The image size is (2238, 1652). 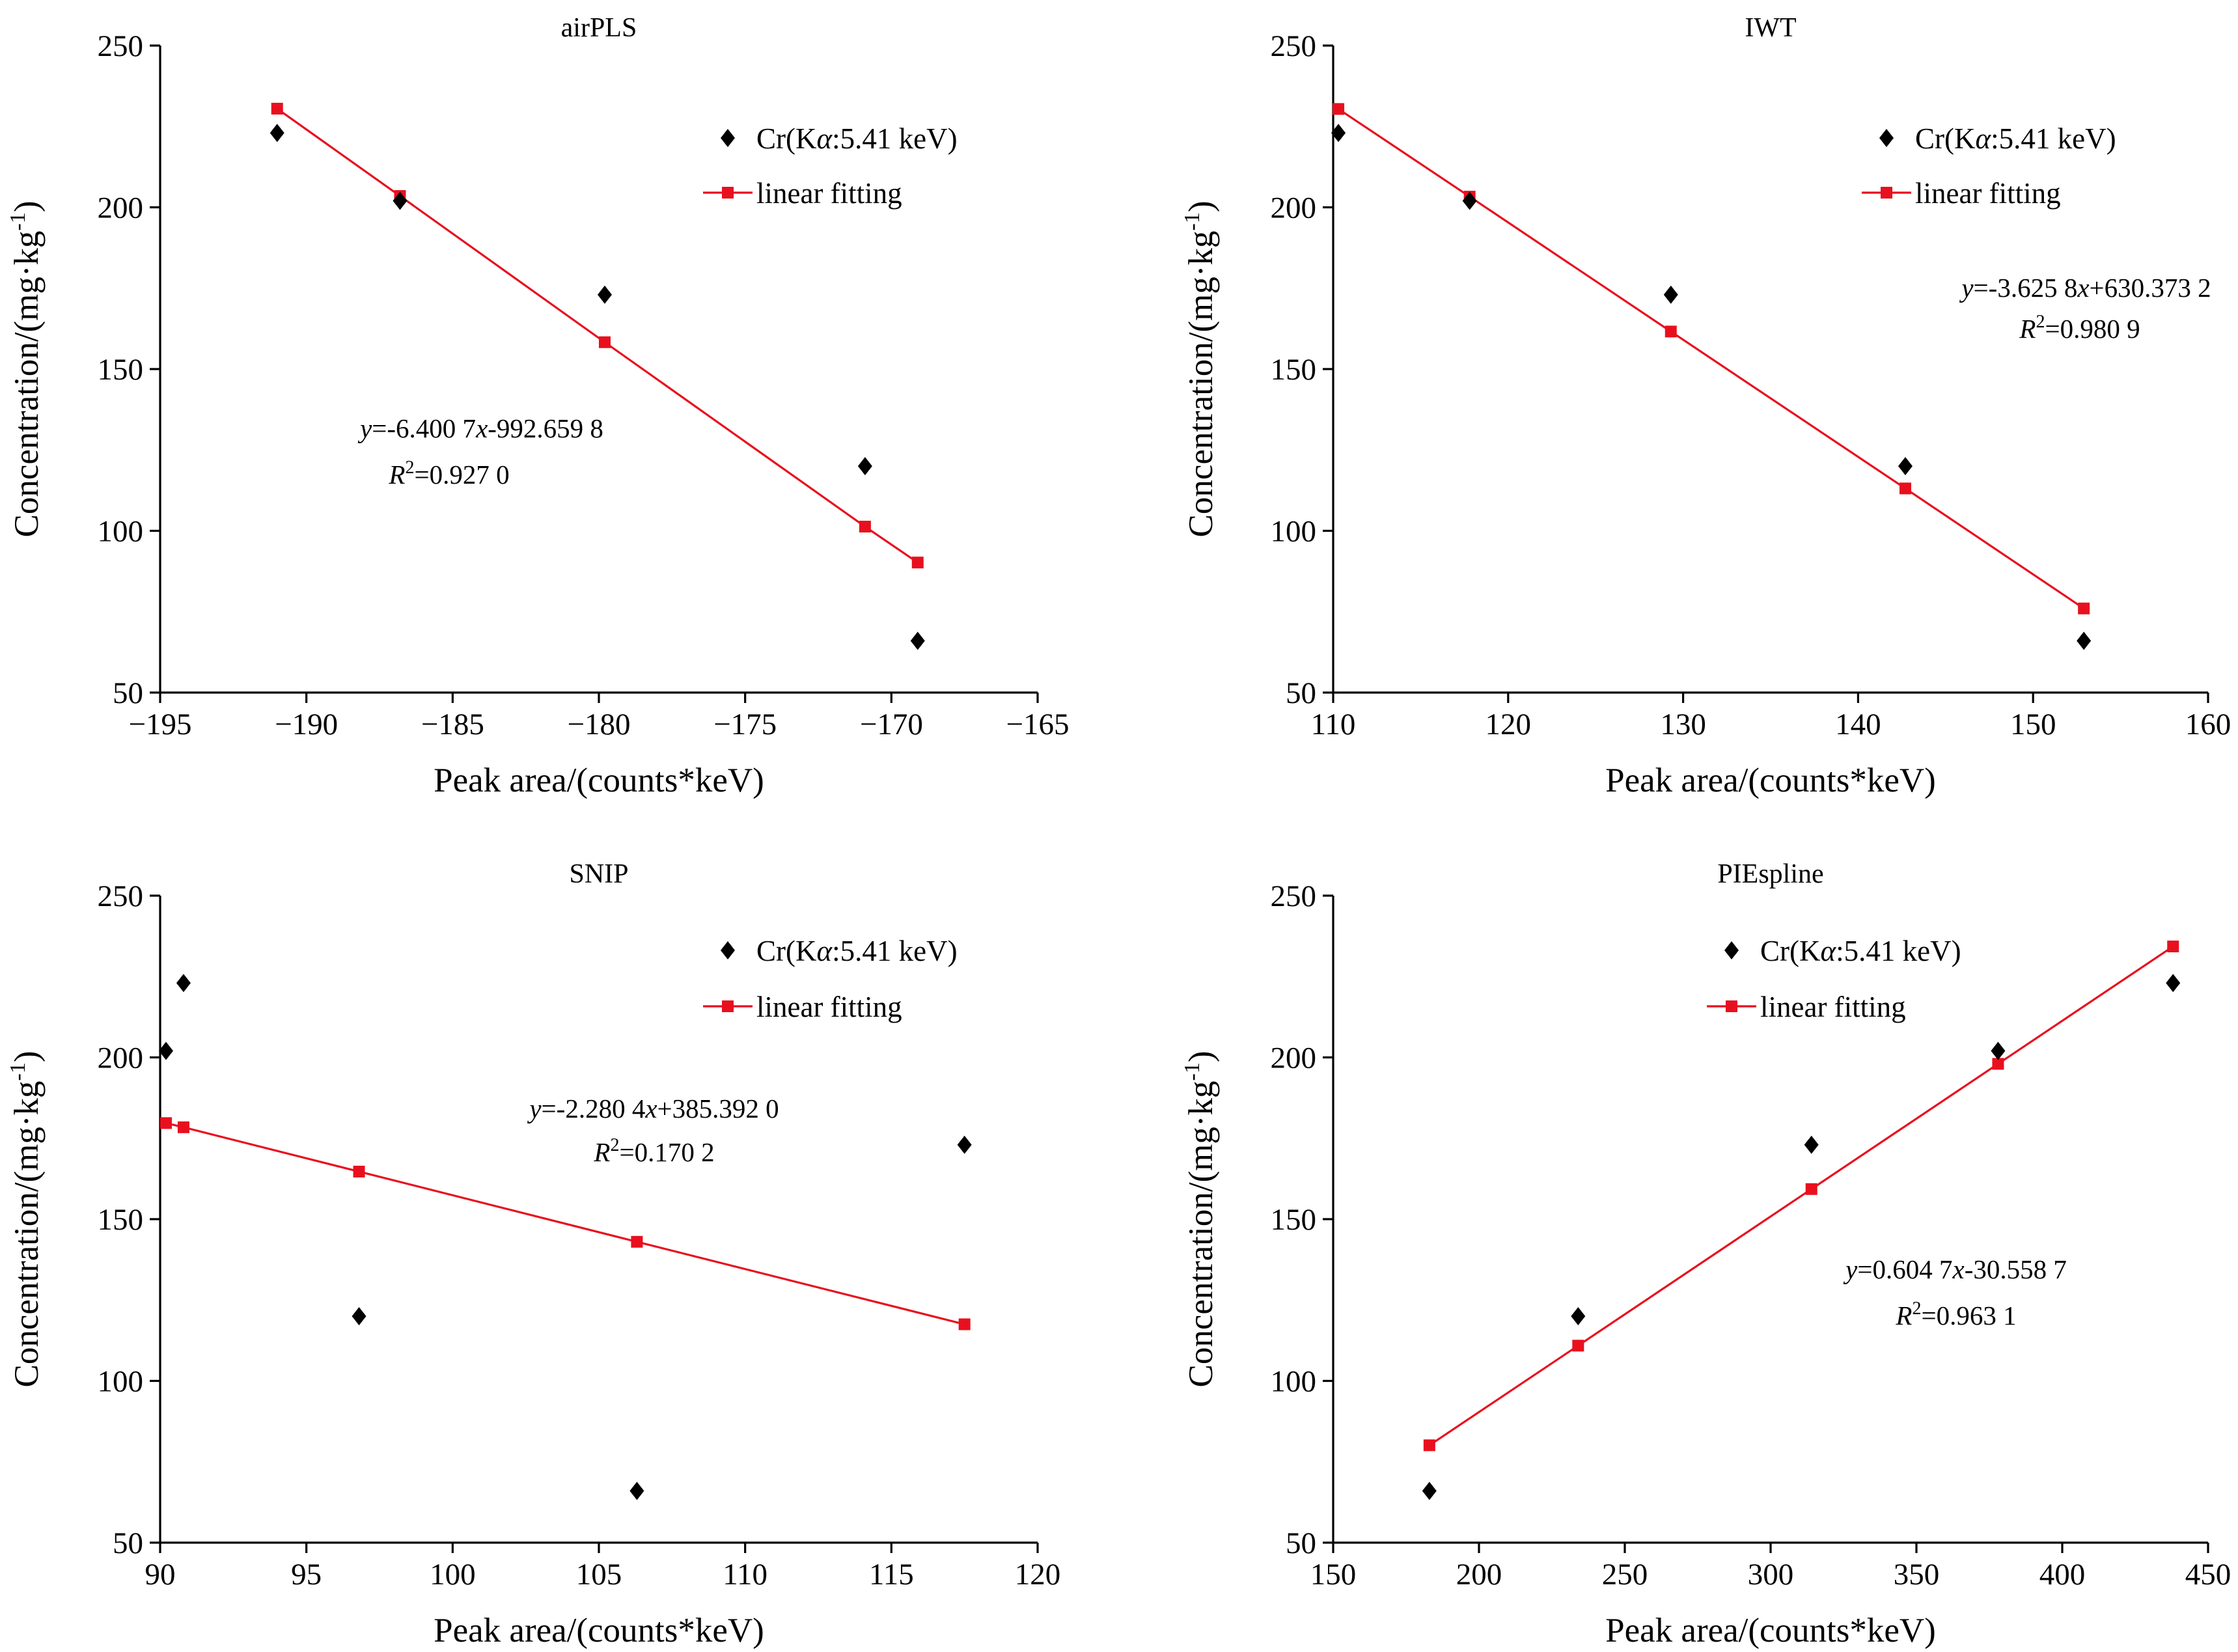 What do you see at coordinates (1333, 1575) in the screenshot?
I see `x-tick-label: 150` at bounding box center [1333, 1575].